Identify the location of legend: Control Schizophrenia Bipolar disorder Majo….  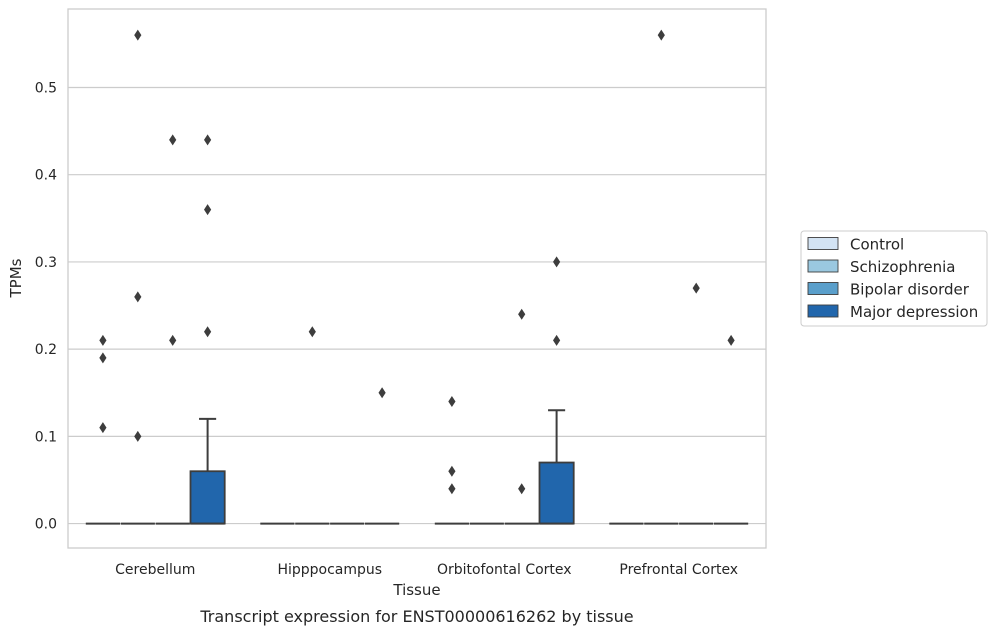
(894, 278).